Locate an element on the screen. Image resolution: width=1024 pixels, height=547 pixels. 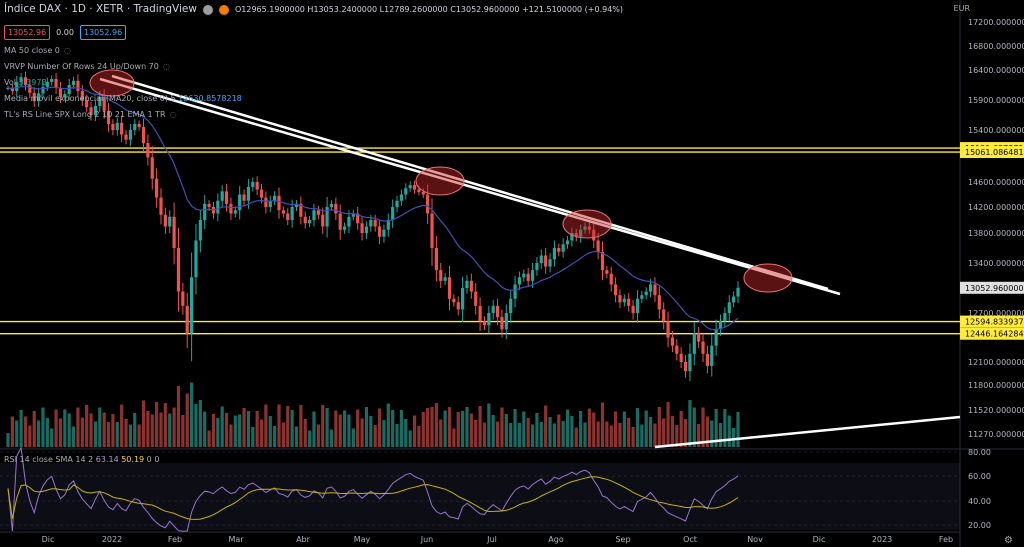
spread-value: 0.00 is located at coordinates (65, 32).